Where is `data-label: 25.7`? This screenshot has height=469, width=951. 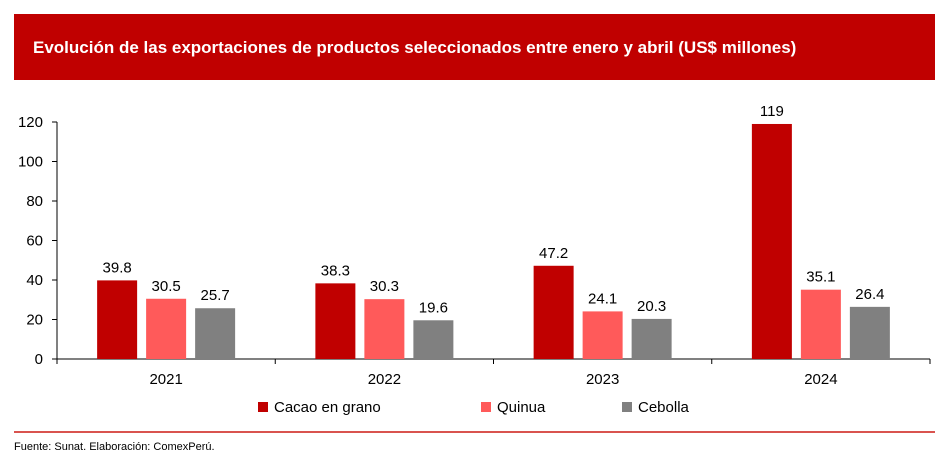
data-label: 25.7 is located at coordinates (215, 295).